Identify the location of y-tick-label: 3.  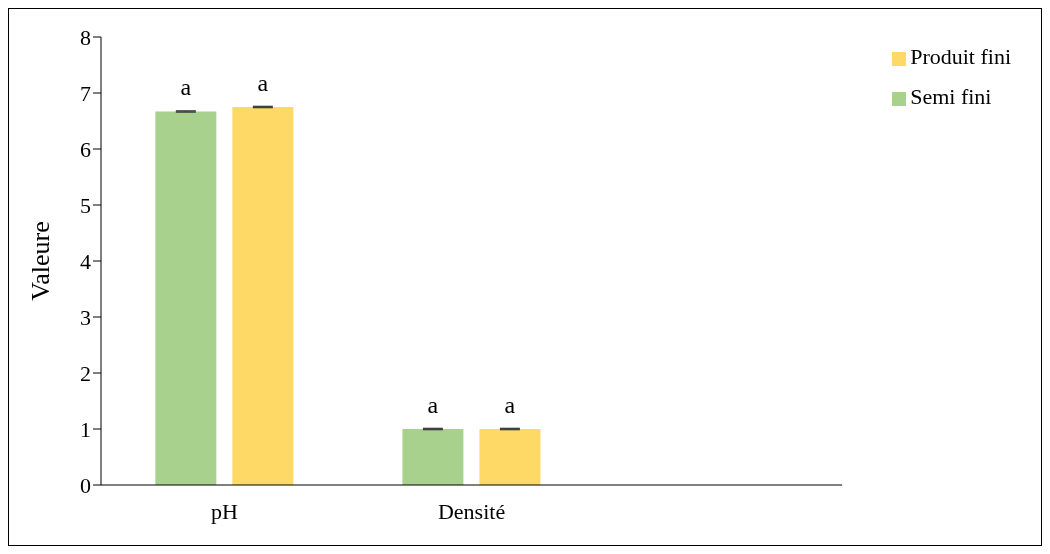
(85, 317).